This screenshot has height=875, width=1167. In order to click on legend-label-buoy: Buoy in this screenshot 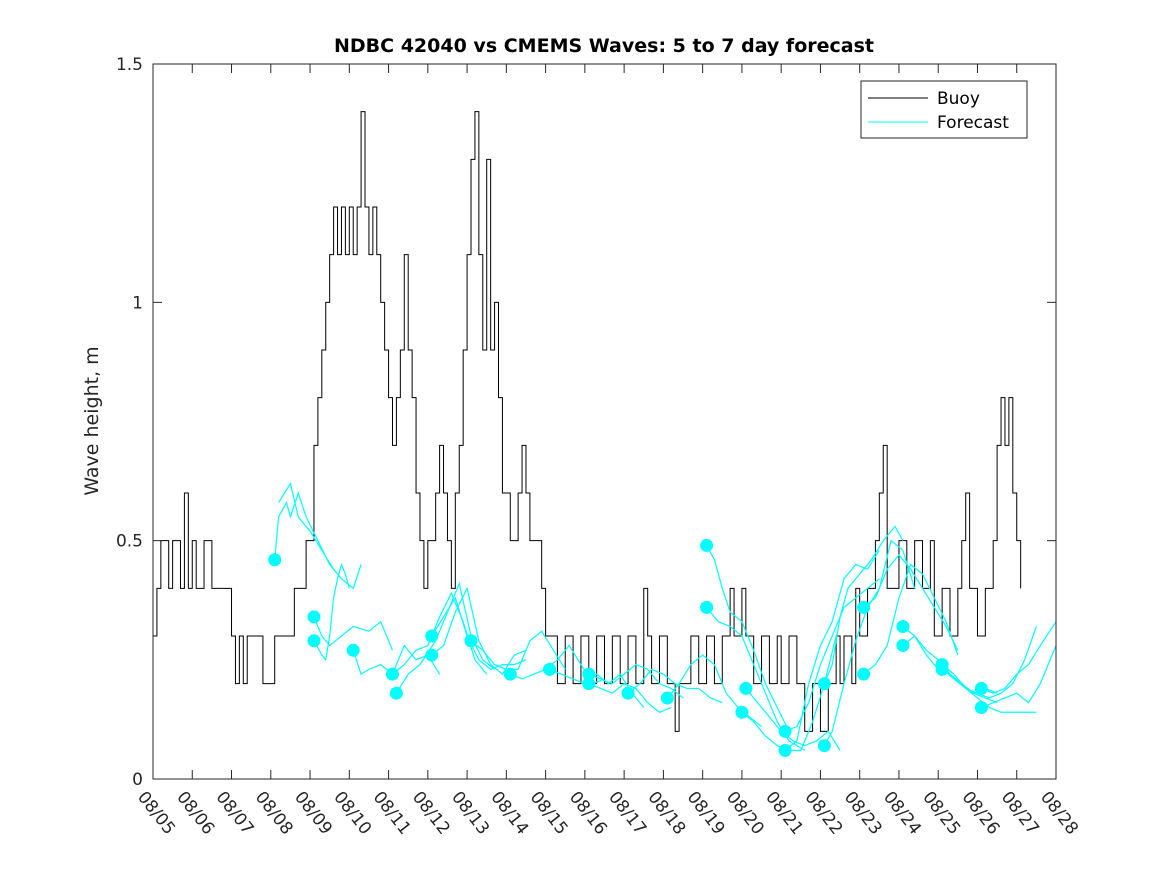, I will do `click(958, 99)`.